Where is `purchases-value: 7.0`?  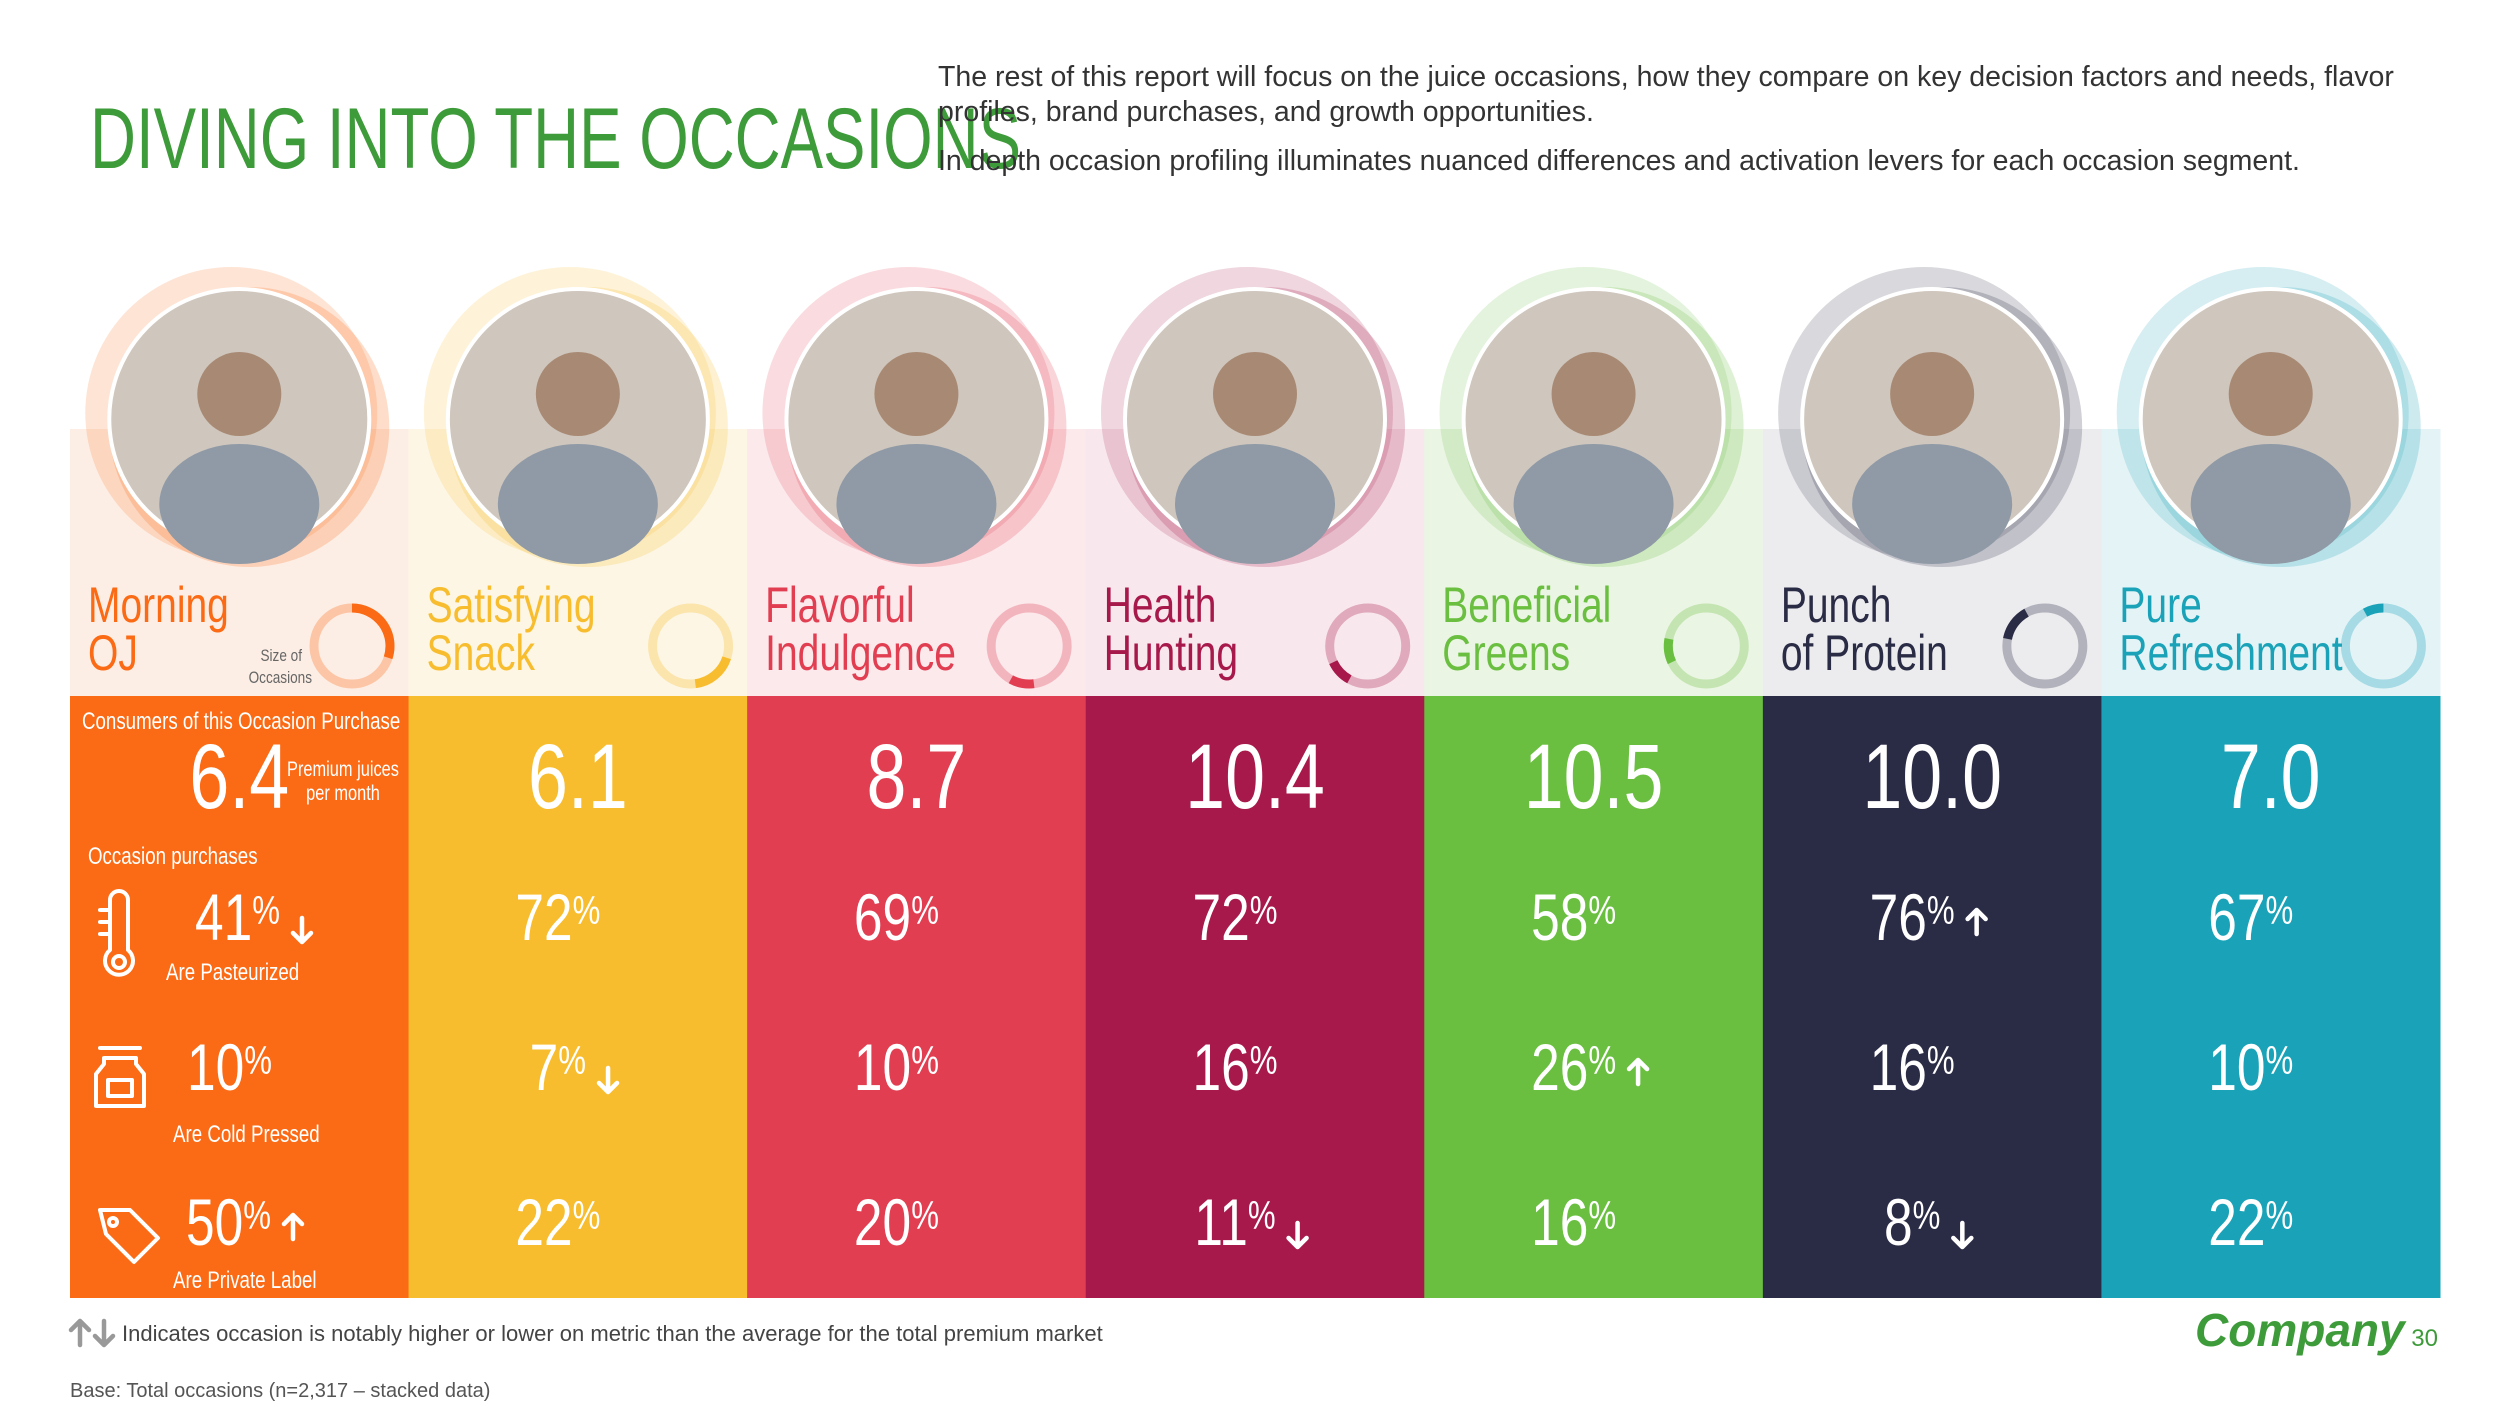 purchases-value: 7.0 is located at coordinates (2271, 776).